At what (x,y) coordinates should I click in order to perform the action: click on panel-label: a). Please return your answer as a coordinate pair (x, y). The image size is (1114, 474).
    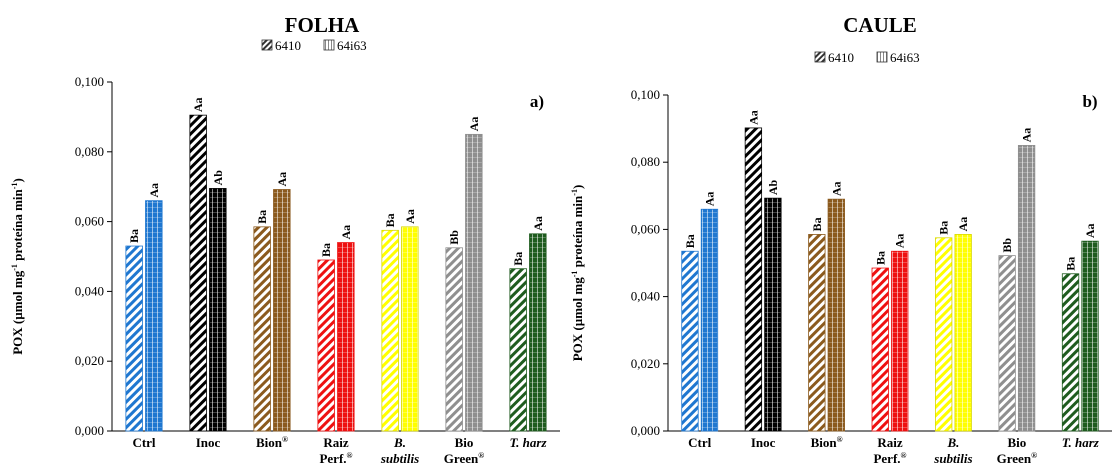
    Looking at the image, I should click on (537, 101).